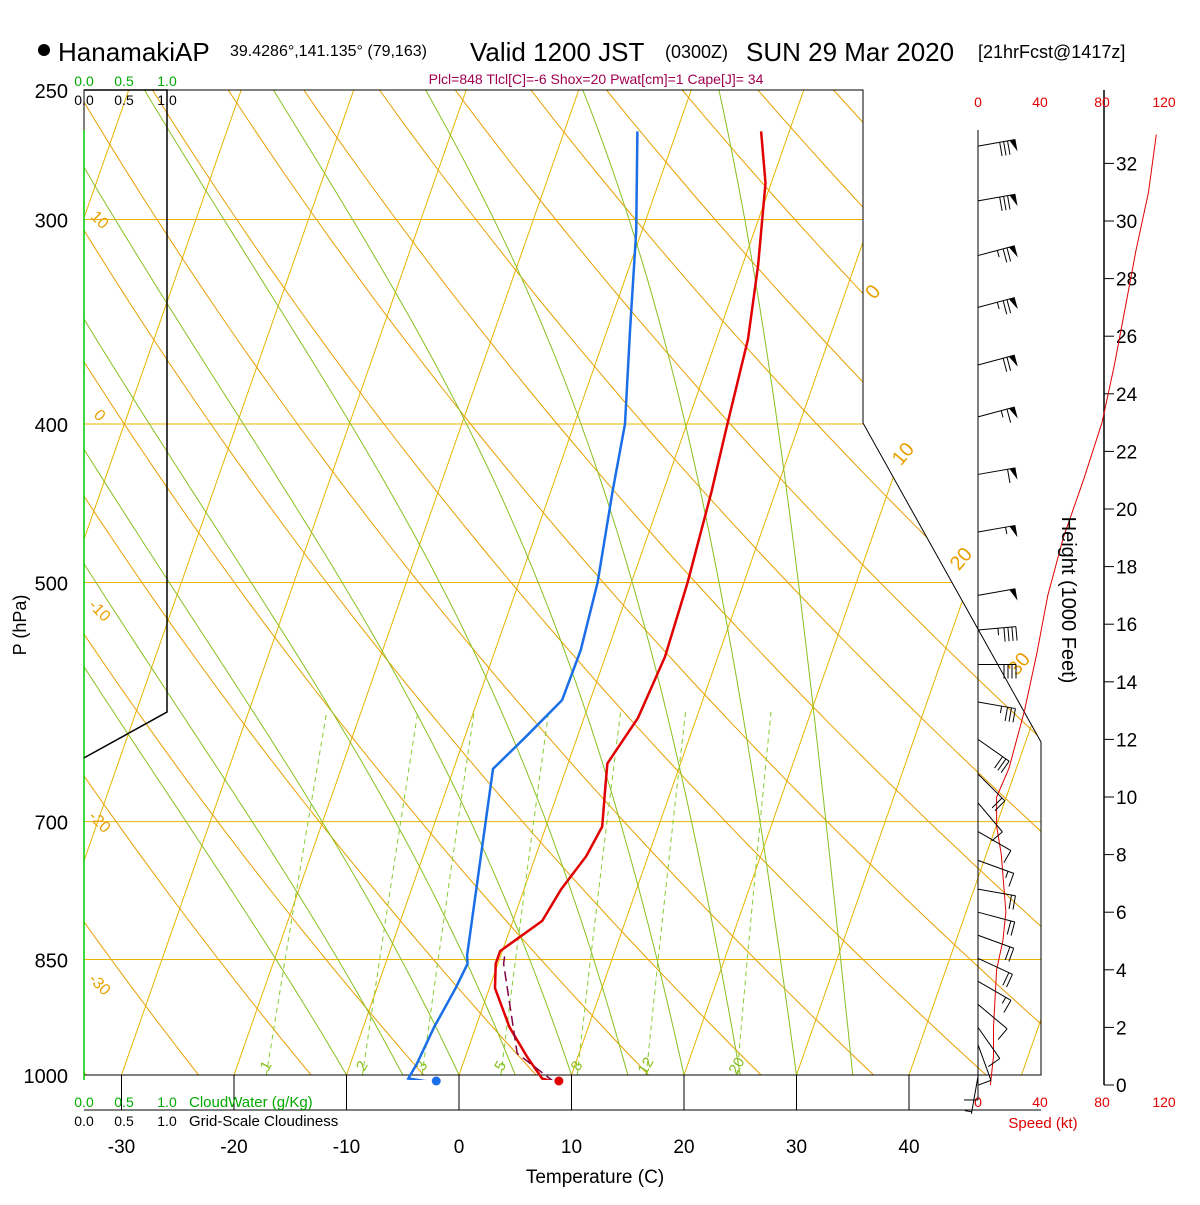 The image size is (1200, 1205). What do you see at coordinates (167, 1102) in the screenshot?
I see `cloudwater-tick-bottom: 1.0` at bounding box center [167, 1102].